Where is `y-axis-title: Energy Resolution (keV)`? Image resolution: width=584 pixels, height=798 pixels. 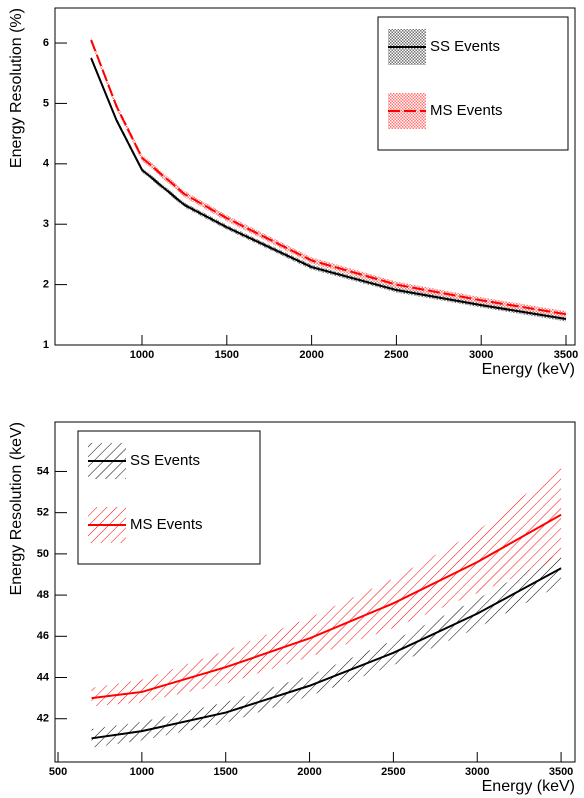 y-axis-title: Energy Resolution (keV) is located at coordinates (16, 508).